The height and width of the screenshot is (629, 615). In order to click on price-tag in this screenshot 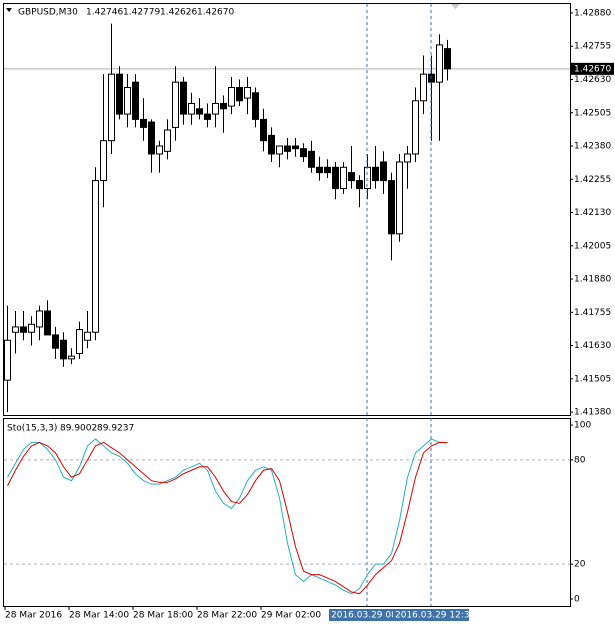, I will do `click(592, 68)`.